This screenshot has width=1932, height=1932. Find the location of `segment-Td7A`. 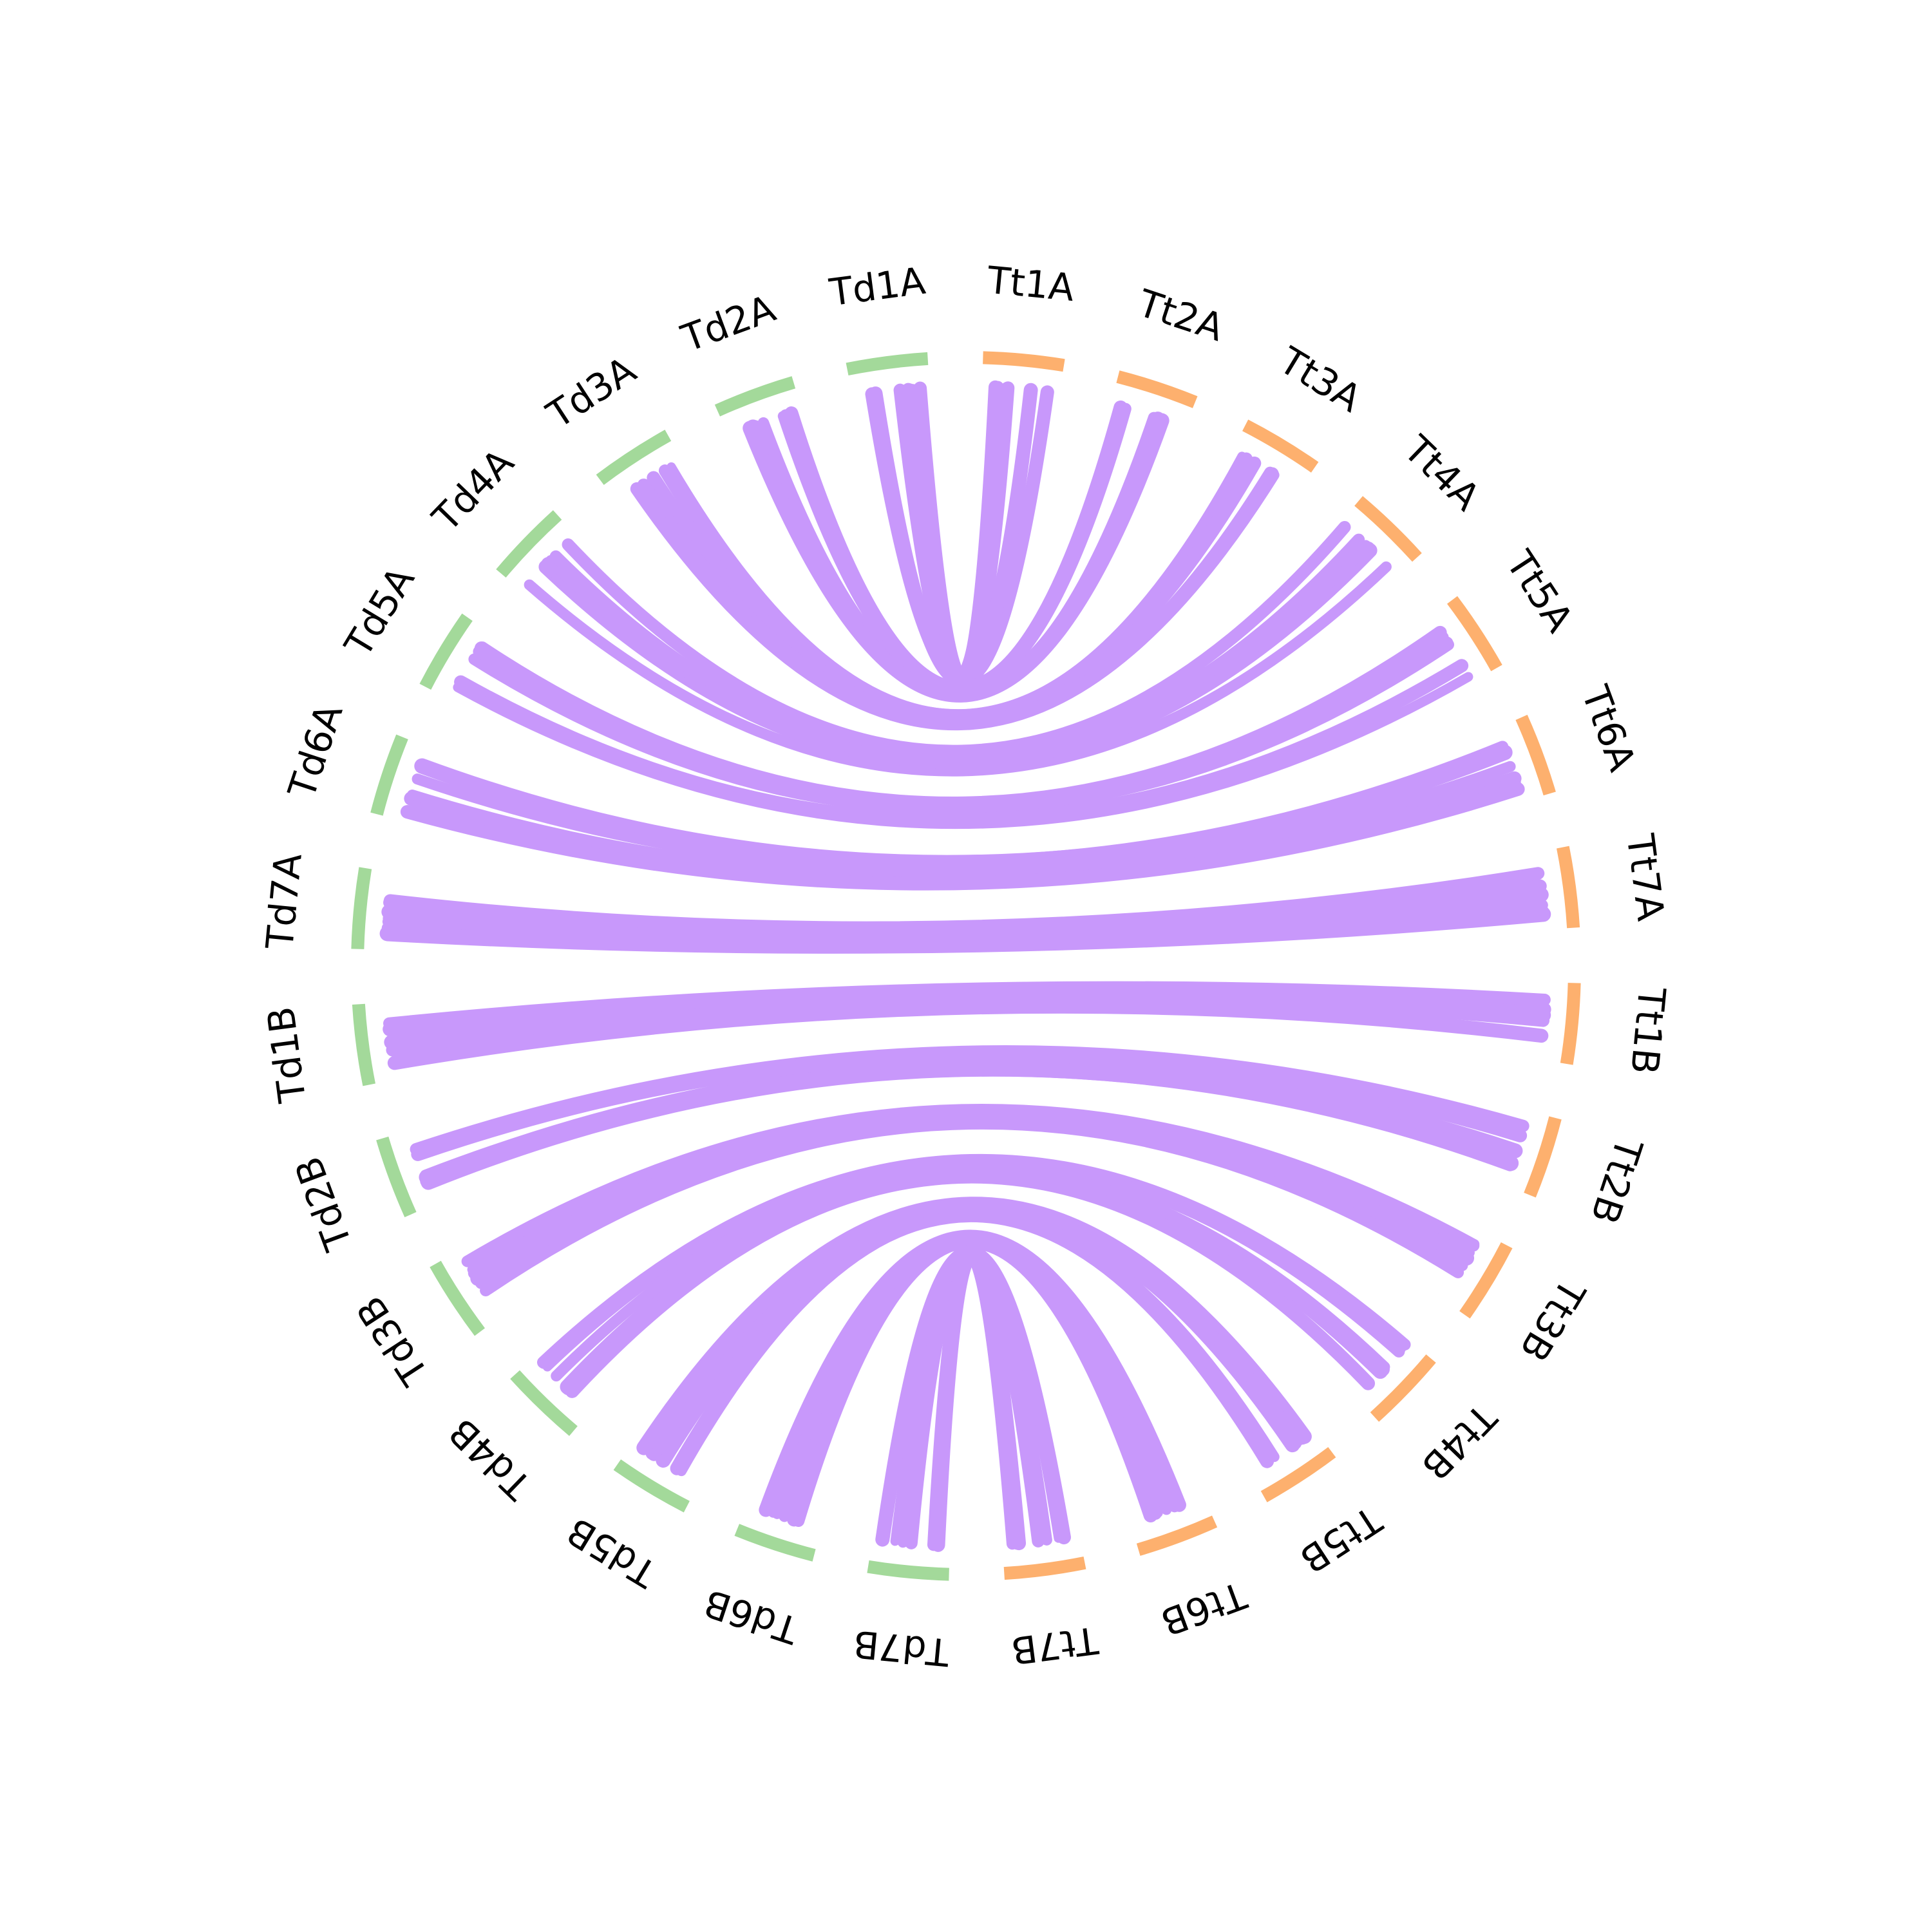

segment-Td7A is located at coordinates (362, 908).